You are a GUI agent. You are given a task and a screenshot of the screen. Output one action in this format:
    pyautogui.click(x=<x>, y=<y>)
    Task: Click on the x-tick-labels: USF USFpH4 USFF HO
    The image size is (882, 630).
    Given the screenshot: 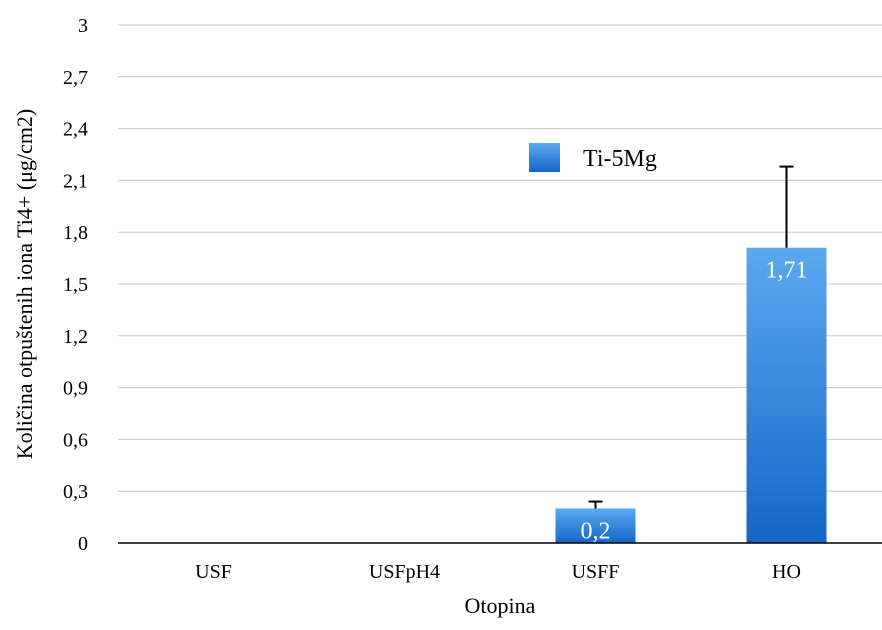 What is the action you would take?
    pyautogui.click(x=498, y=572)
    